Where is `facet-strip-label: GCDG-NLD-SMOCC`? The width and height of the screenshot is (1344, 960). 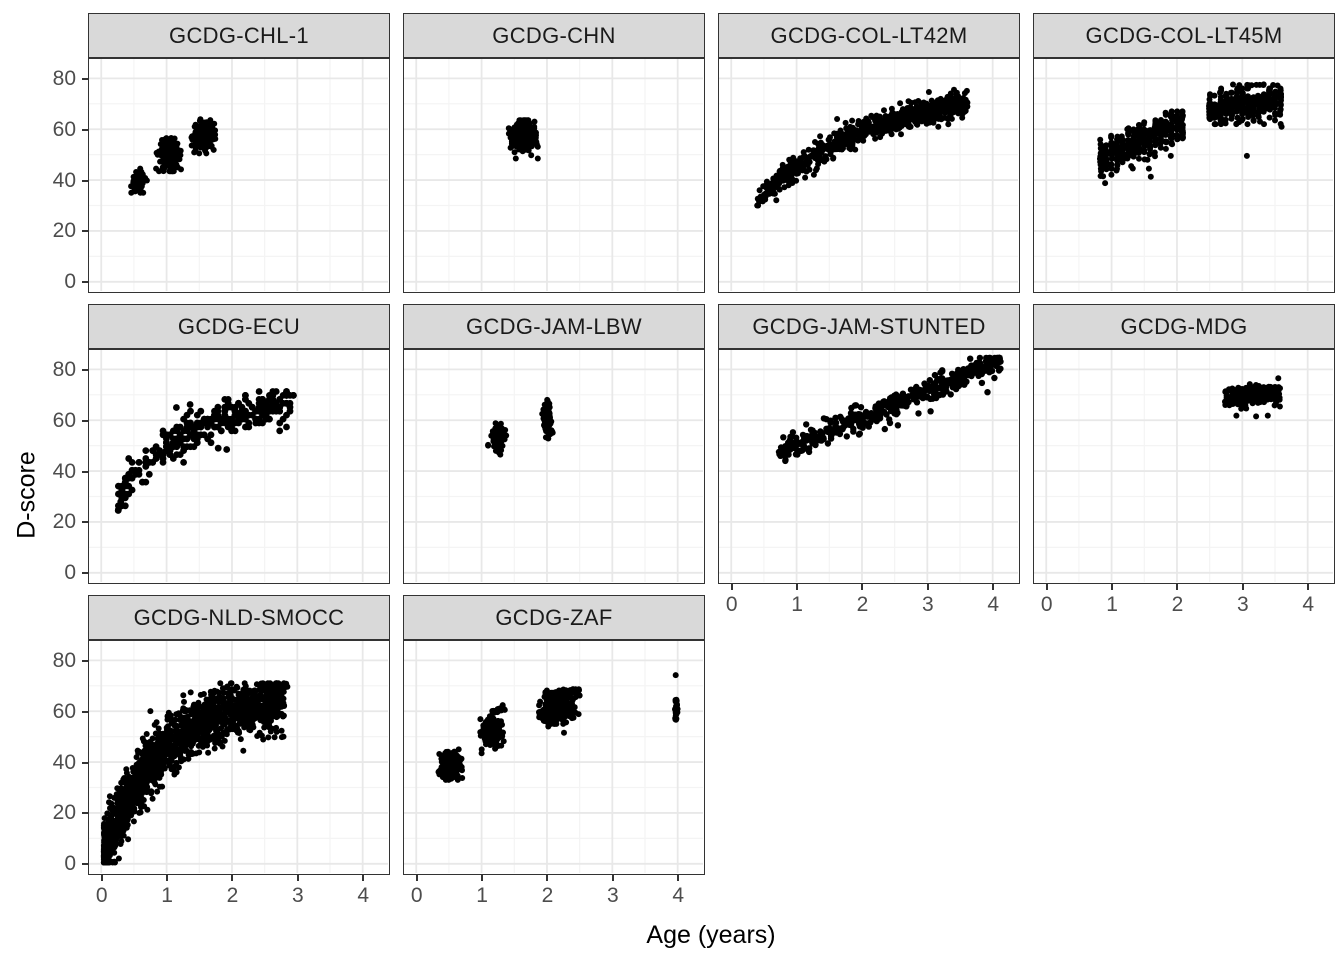
facet-strip-label: GCDG-NLD-SMOCC is located at coordinates (239, 617).